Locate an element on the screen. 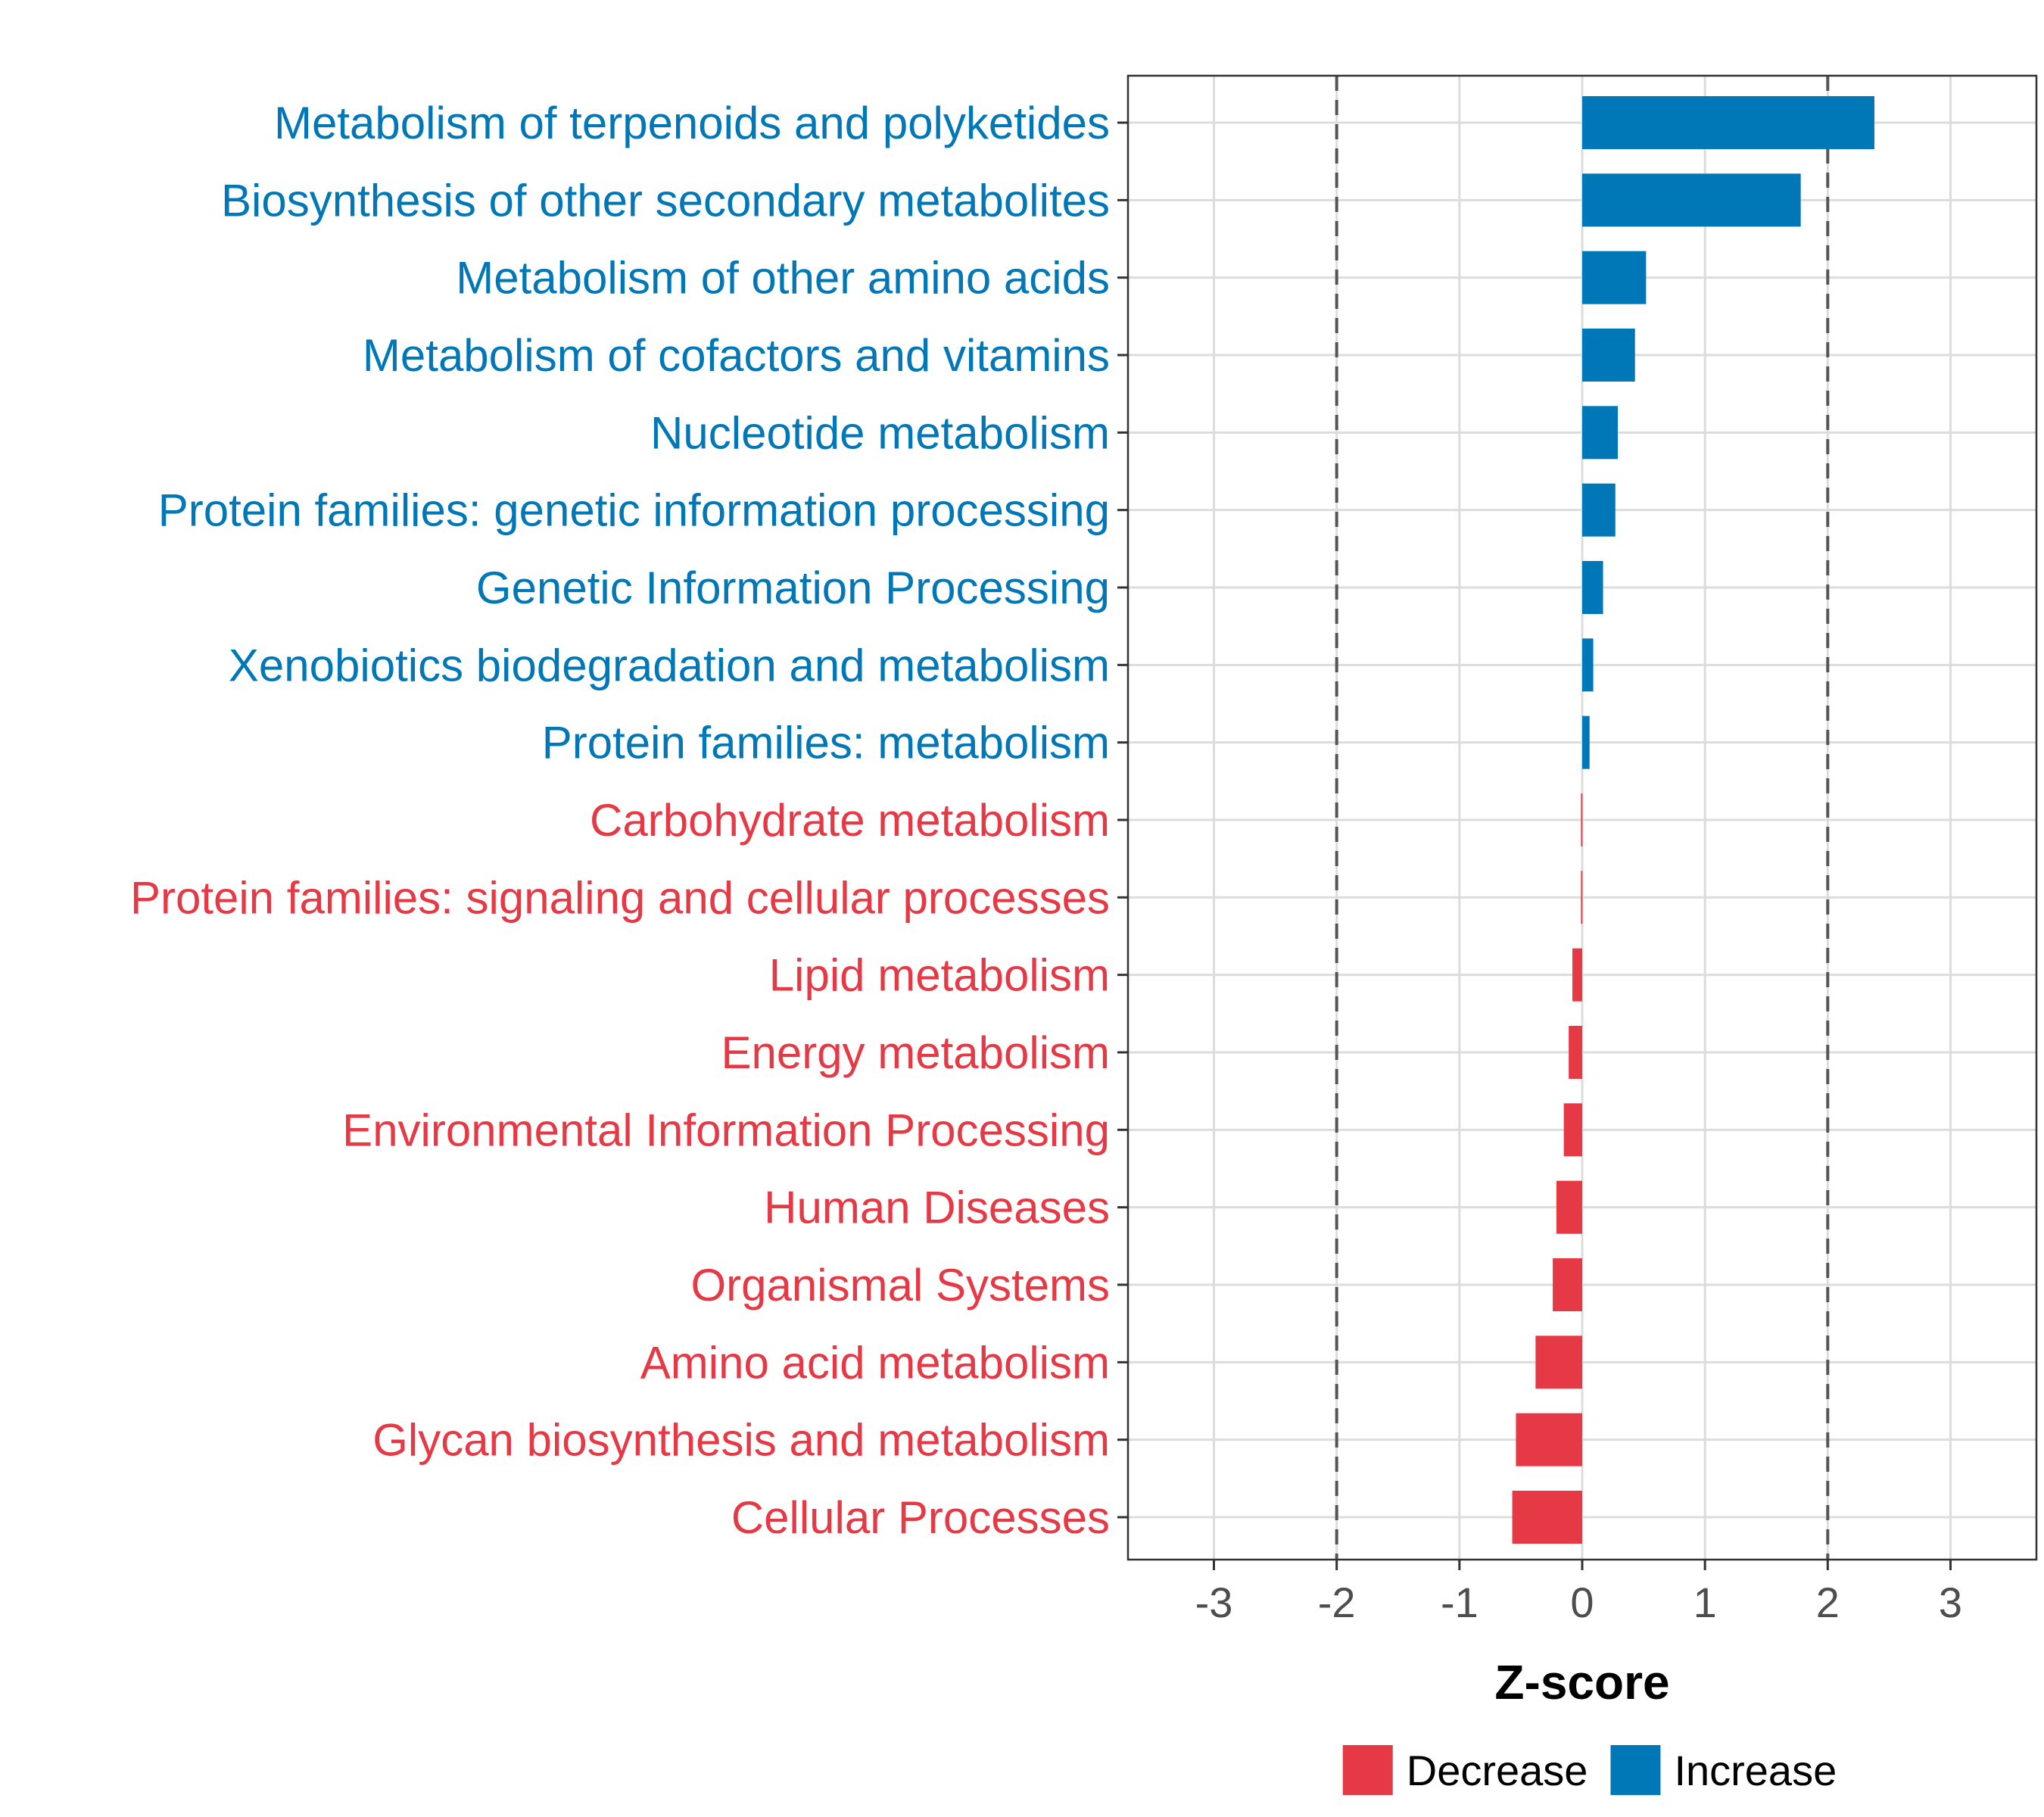 Image resolution: width=2044 pixels, height=1817 pixels. category-label: Genetic Information Processing is located at coordinates (793, 588).